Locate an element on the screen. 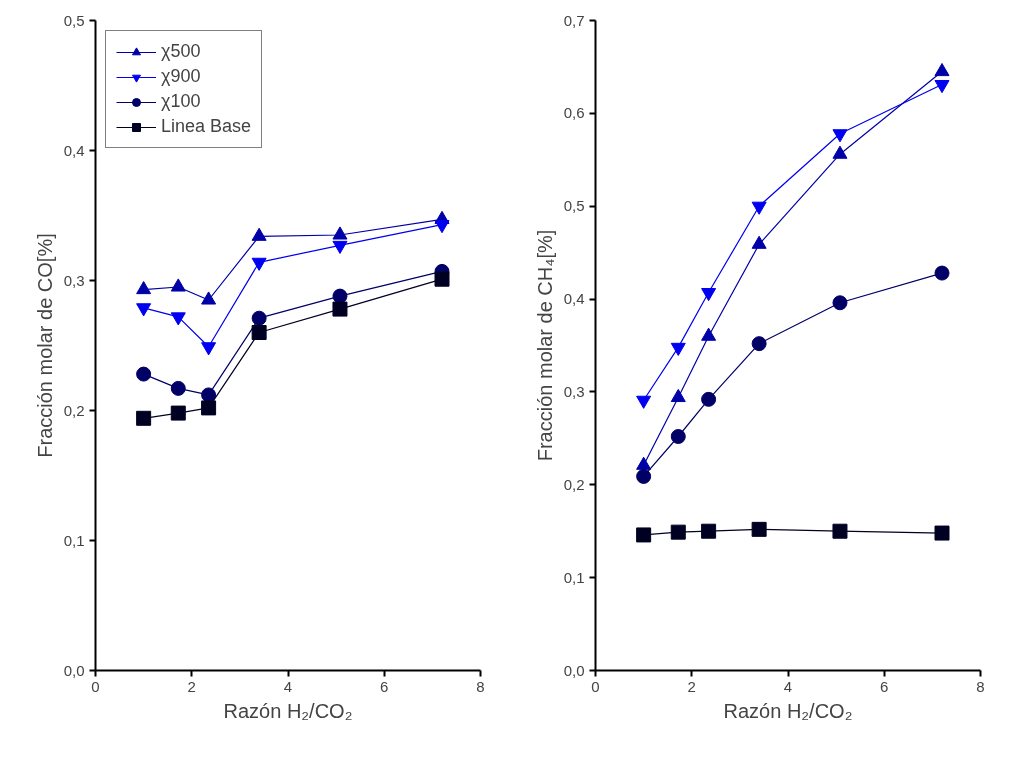  y-tick-label: 0,6 is located at coordinates (574, 113).